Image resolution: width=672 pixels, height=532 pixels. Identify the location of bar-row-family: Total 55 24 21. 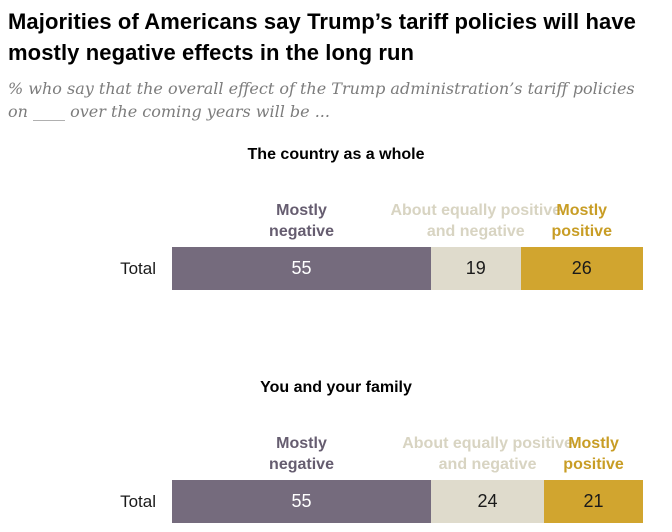
(336, 501).